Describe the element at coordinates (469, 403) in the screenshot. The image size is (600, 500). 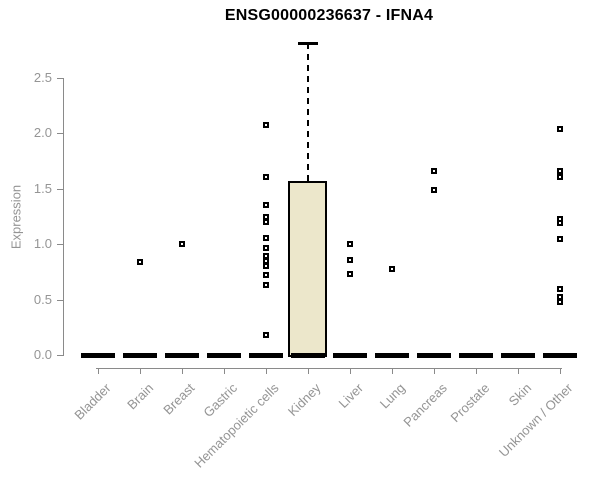
I see `x-tick-label: Prostate` at that location.